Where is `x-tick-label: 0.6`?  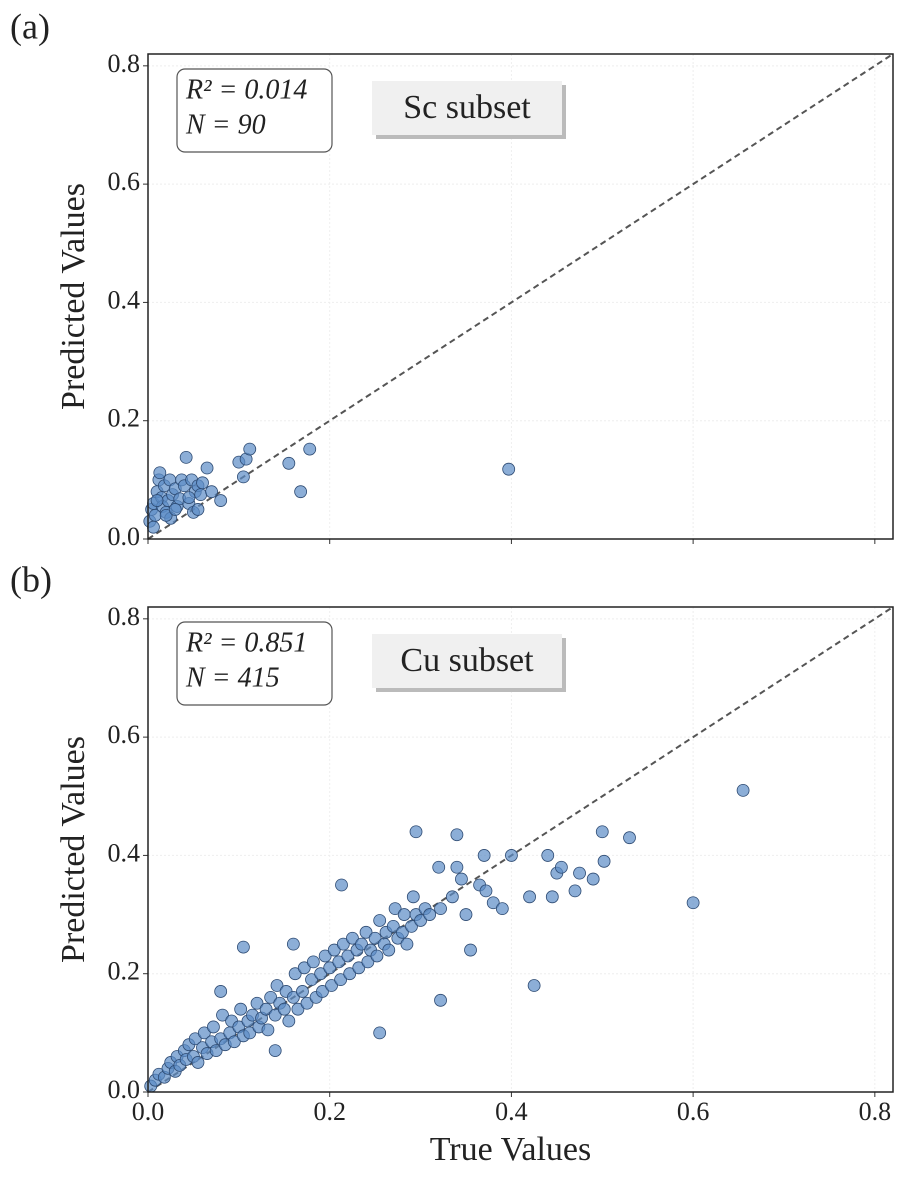 x-tick-label: 0.6 is located at coordinates (693, 1111).